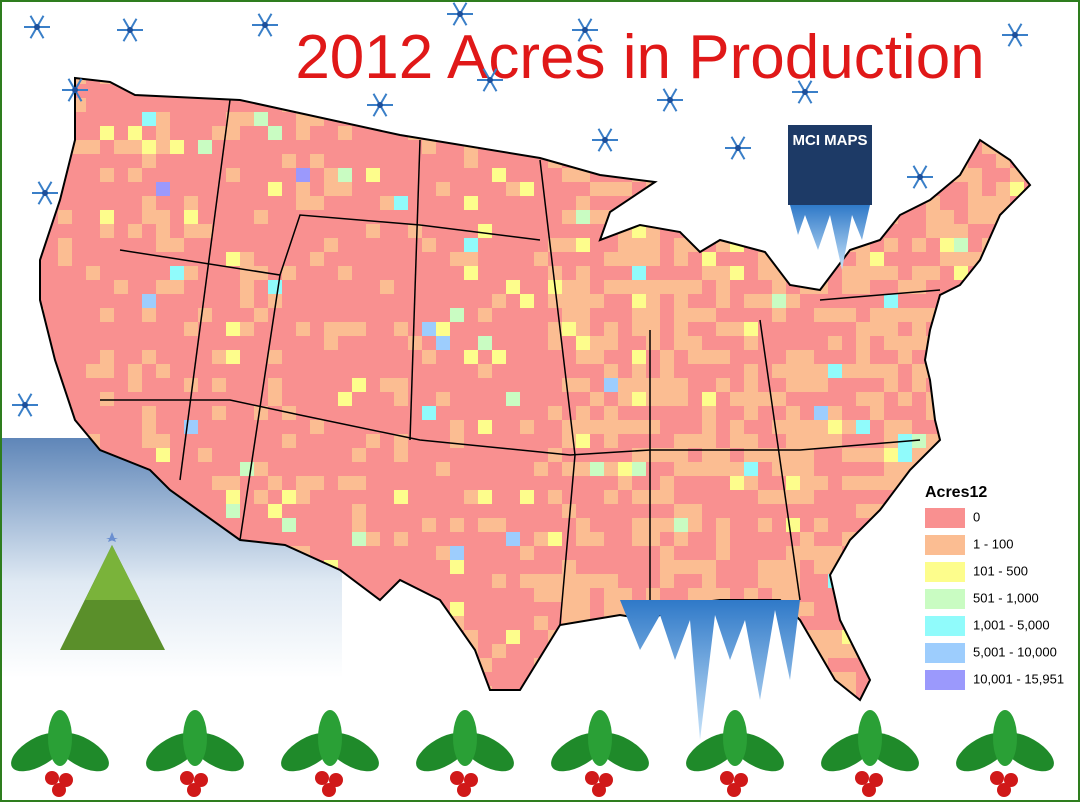 The height and width of the screenshot is (802, 1080). Describe the element at coordinates (830, 165) in the screenshot. I see `logo` at that location.